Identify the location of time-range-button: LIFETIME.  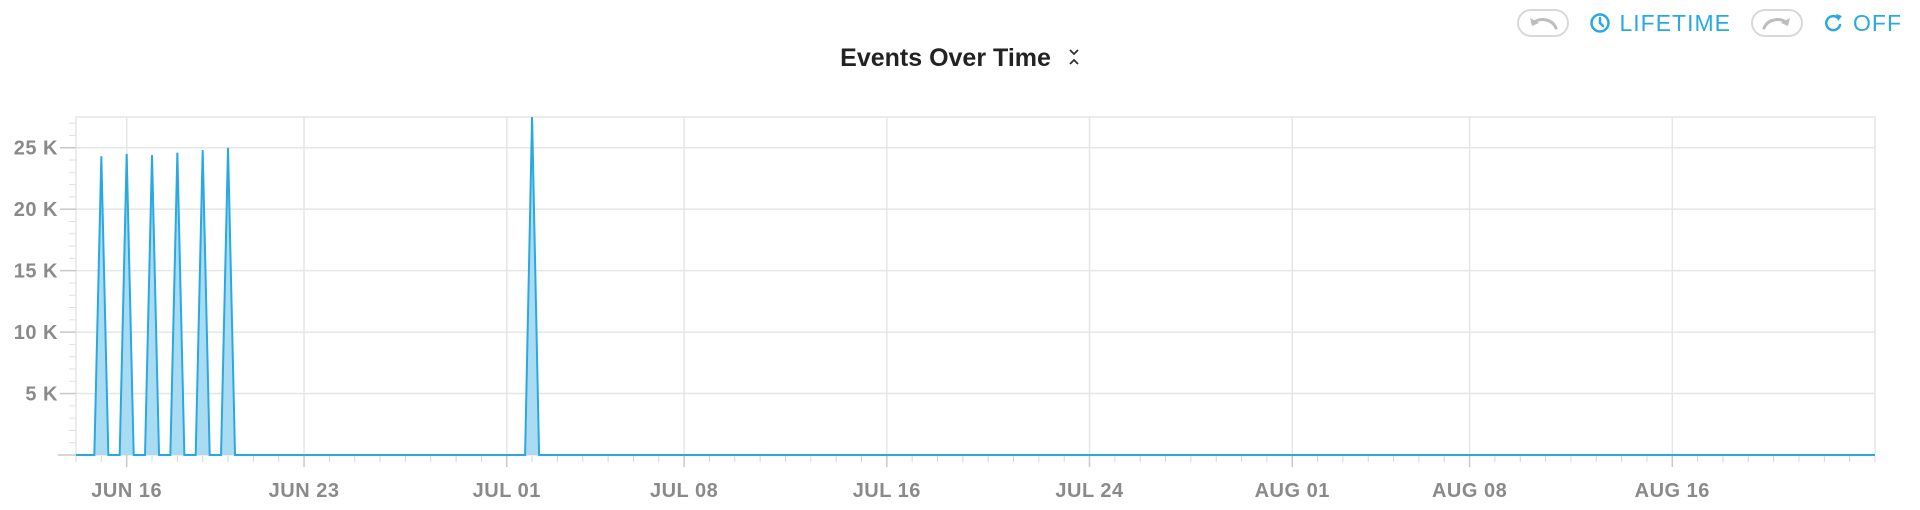
(1660, 23).